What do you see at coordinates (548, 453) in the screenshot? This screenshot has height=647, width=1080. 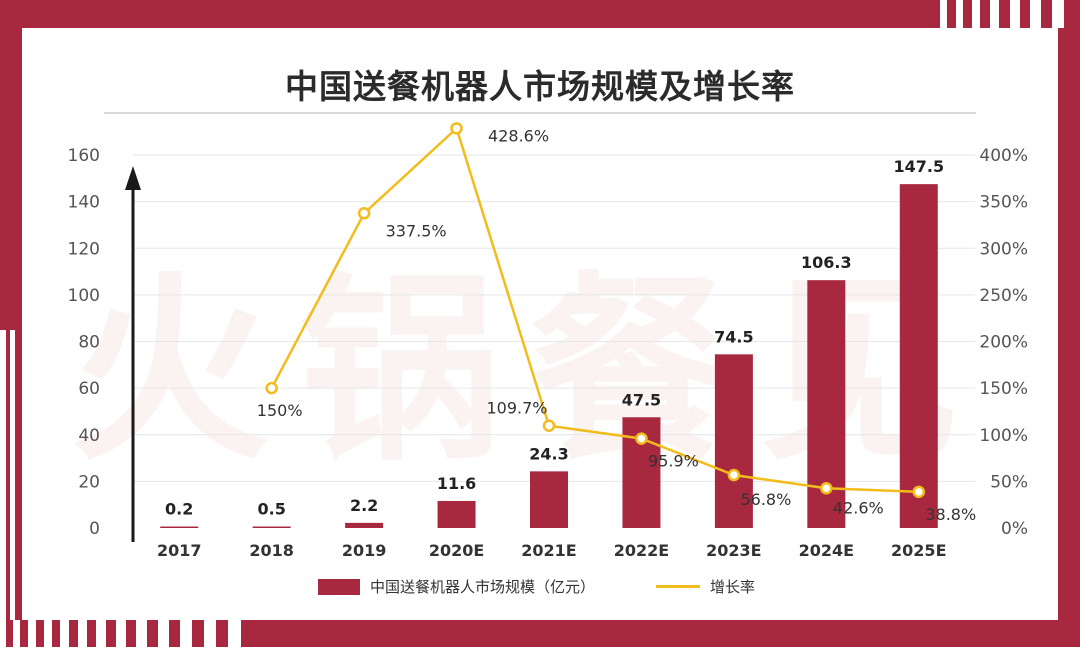 I see `bar-value-label: 24.3` at bounding box center [548, 453].